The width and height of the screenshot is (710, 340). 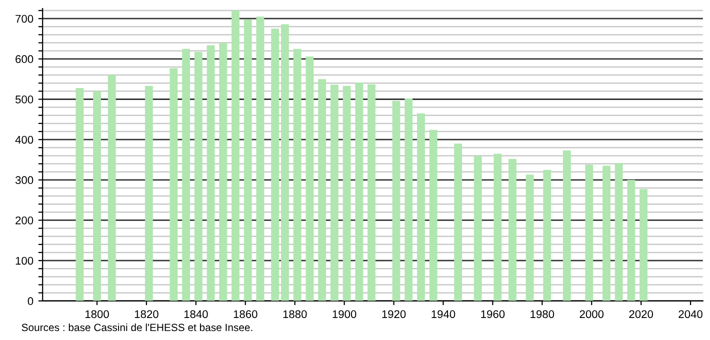 I want to click on x-tick-label: 2000, so click(x=592, y=314).